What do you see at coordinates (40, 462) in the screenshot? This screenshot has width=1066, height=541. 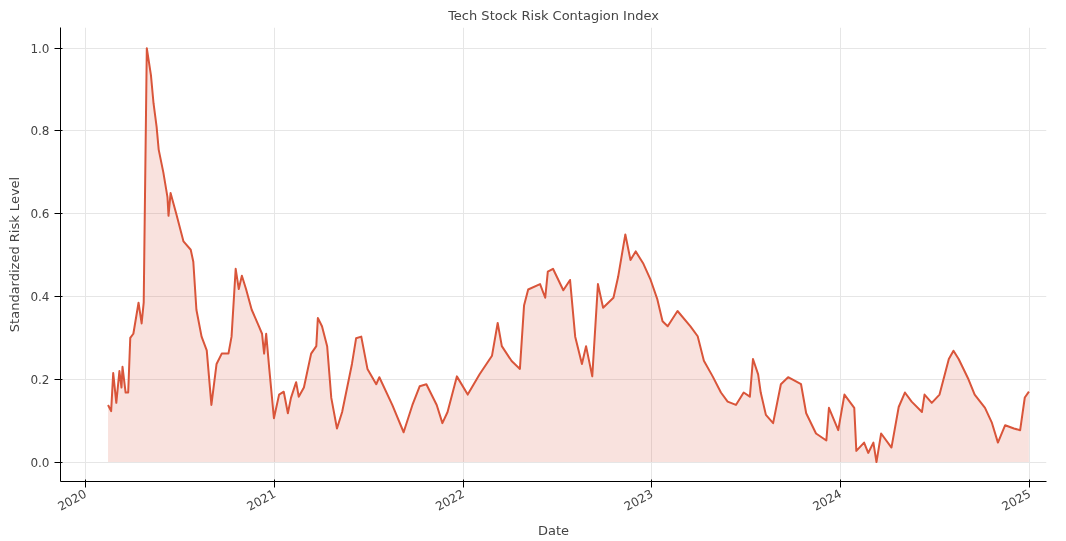 I see `y-tick-label: 0.0` at bounding box center [40, 462].